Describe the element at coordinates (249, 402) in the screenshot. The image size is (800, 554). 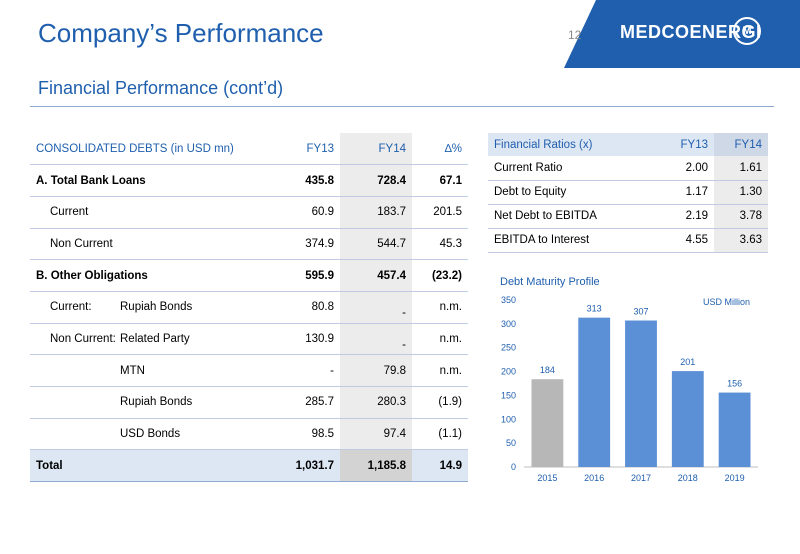
I see `table-row: Rupiah Bonds 285.7 280.3 (1.9)` at that location.